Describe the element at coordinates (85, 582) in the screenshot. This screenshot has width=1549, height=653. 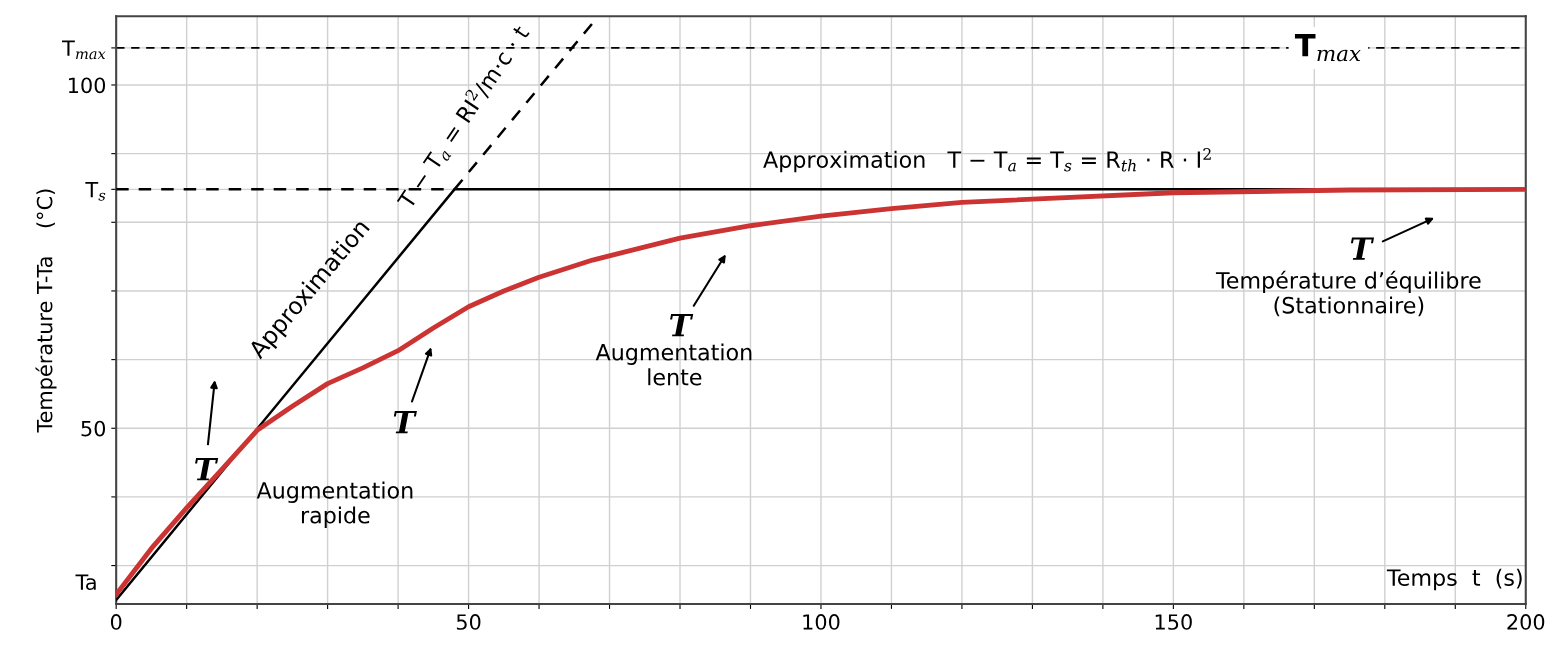
I see `text: Ta` at that location.